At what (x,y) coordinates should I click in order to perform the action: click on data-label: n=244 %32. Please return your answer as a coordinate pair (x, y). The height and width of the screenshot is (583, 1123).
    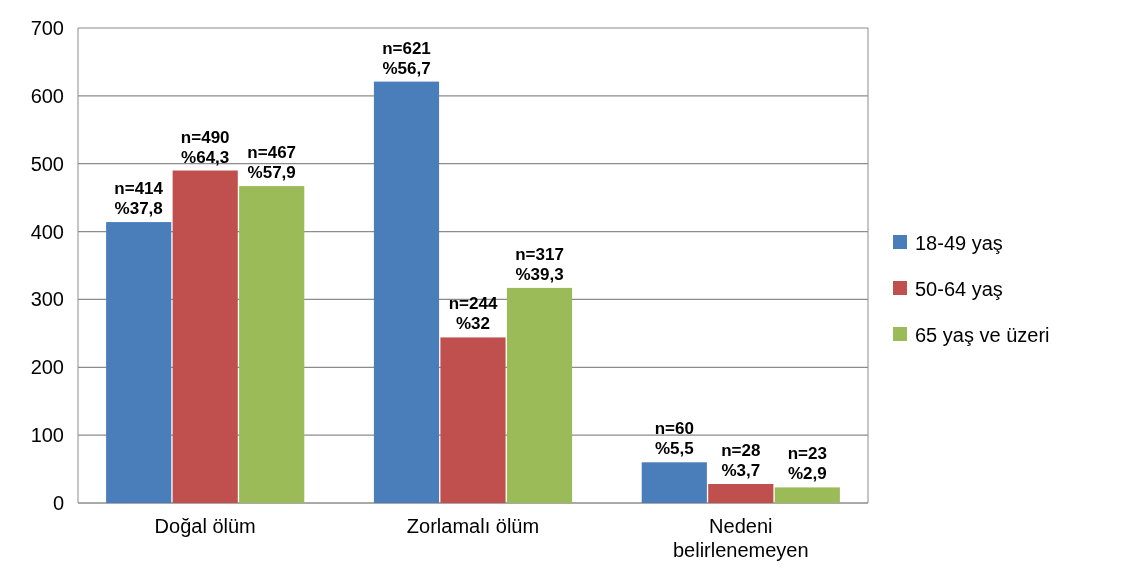
    Looking at the image, I should click on (473, 314).